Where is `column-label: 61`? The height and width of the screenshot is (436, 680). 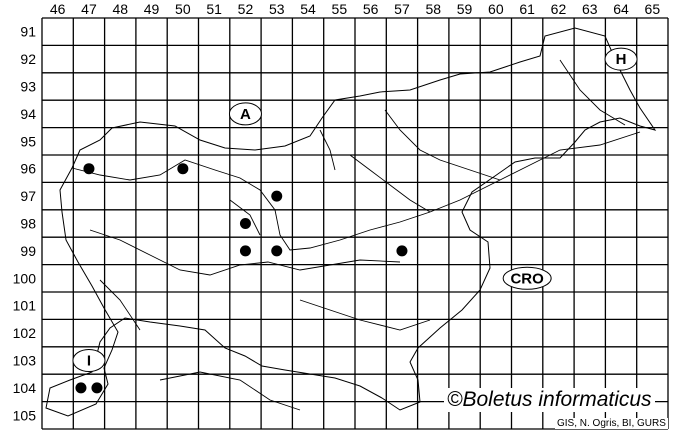 column-label: 61 is located at coordinates (527, 9).